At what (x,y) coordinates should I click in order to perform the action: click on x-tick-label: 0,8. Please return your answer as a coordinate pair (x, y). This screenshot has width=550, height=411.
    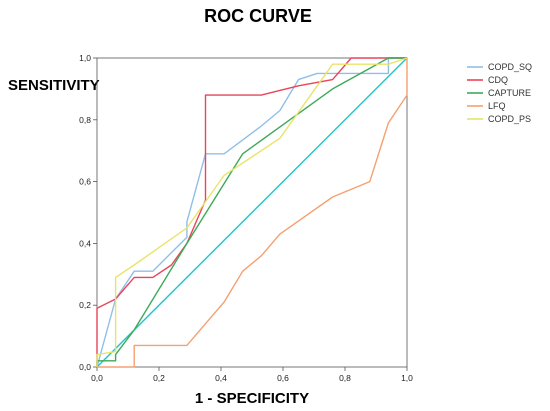
    Looking at the image, I should click on (345, 378).